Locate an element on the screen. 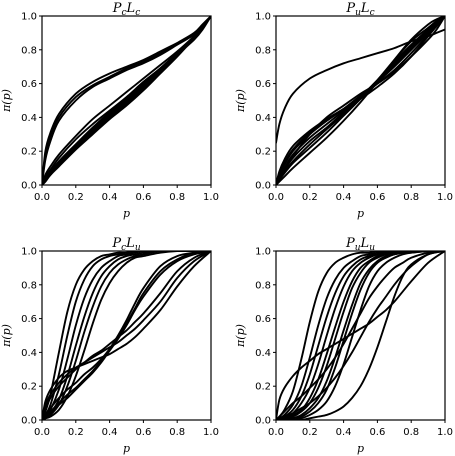 This screenshot has height=456, width=455. chart-title: PcLu is located at coordinates (125, 244).